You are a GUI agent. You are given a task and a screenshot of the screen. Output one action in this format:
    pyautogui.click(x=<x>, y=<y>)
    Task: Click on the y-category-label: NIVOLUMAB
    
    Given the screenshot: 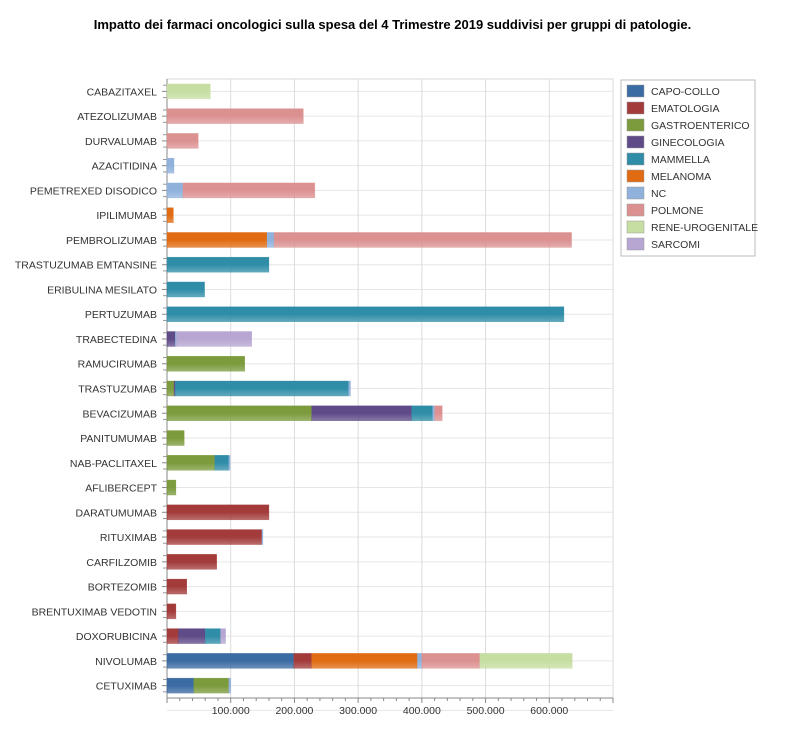 What is the action you would take?
    pyautogui.click(x=126, y=662)
    